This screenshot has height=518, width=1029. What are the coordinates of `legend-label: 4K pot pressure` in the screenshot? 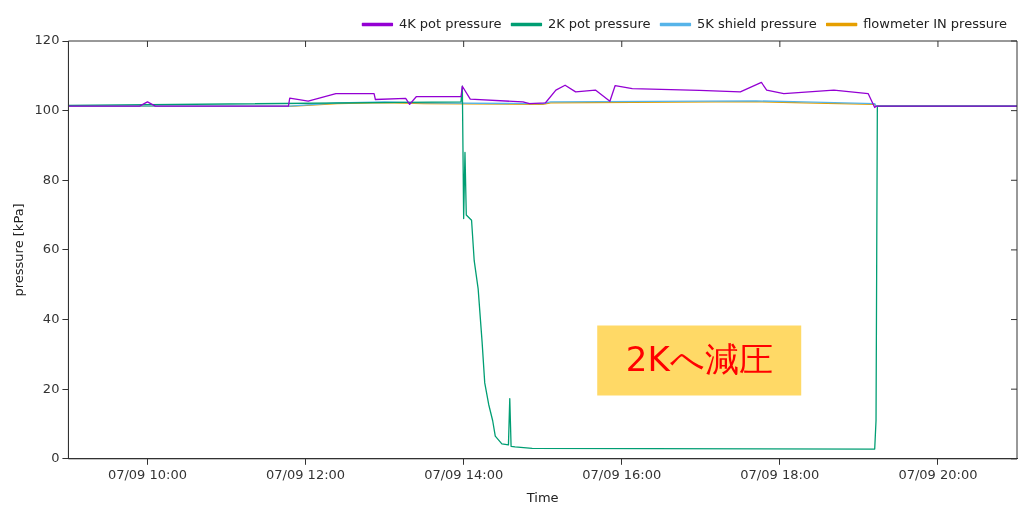 It's located at (450, 23).